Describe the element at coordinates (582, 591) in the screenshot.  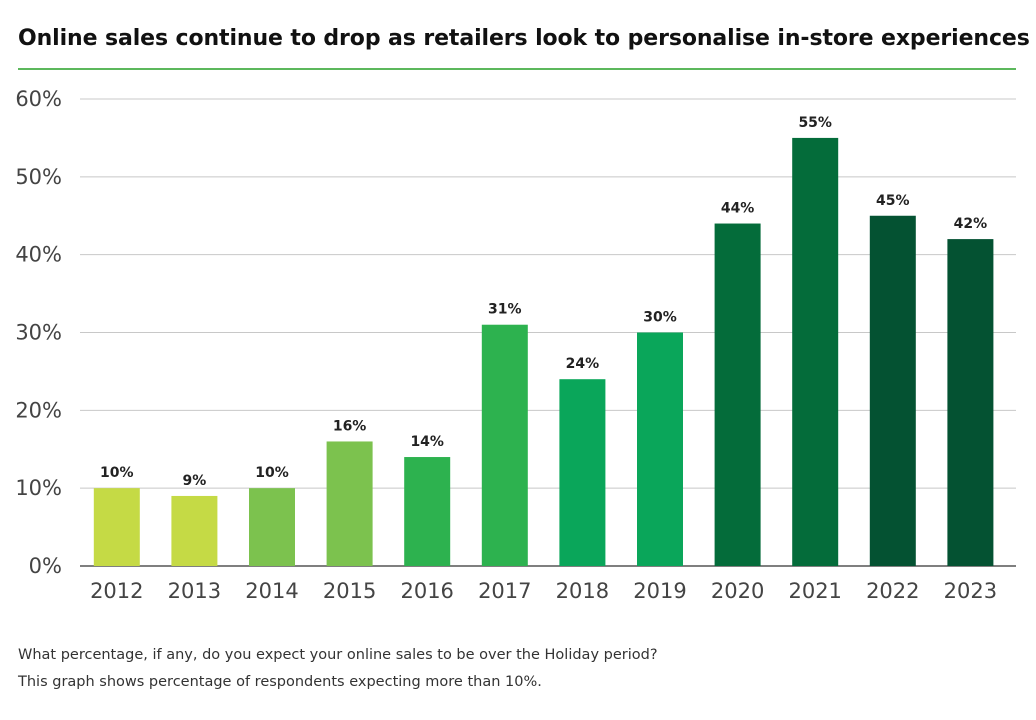
I see `x-tick-label: 2018` at that location.